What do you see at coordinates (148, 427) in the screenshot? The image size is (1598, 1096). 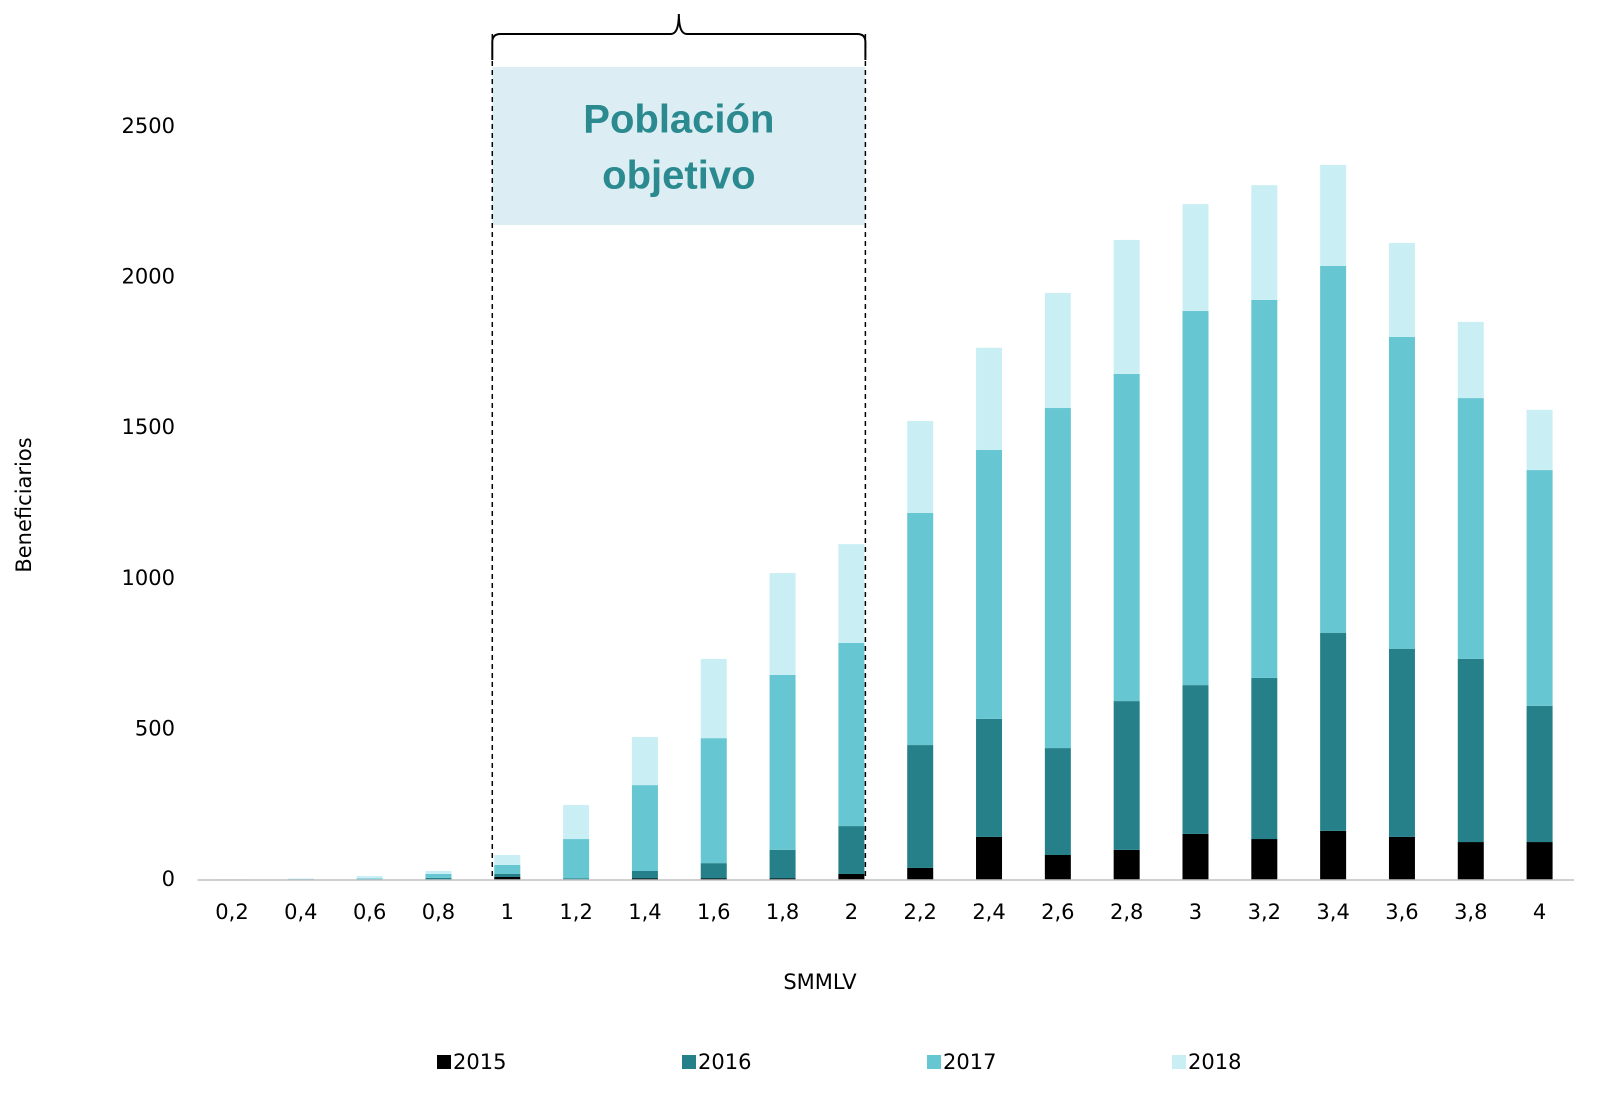 I see `y-tick-label: 1500` at bounding box center [148, 427].